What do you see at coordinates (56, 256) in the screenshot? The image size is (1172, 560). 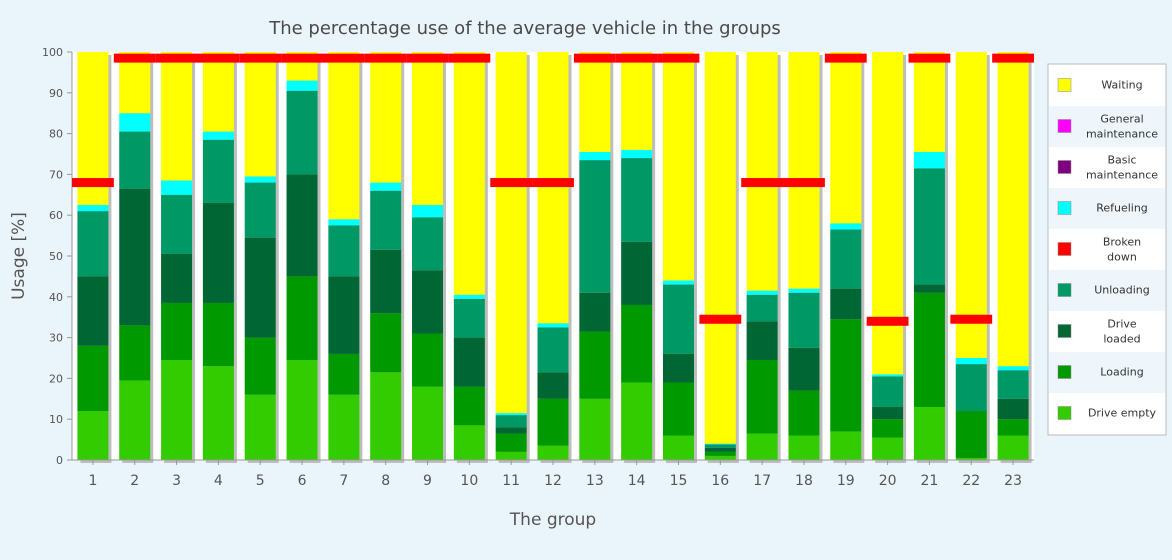 I see `y-tick-label: 50` at bounding box center [56, 256].